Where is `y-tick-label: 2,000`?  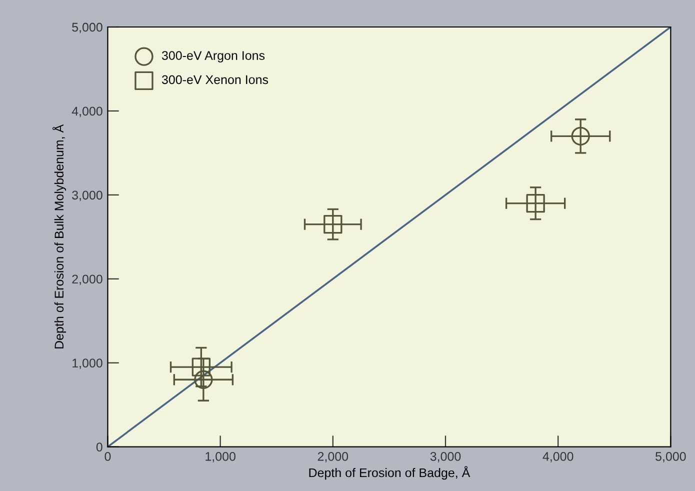
y-tick-label: 2,000 is located at coordinates (87, 280).